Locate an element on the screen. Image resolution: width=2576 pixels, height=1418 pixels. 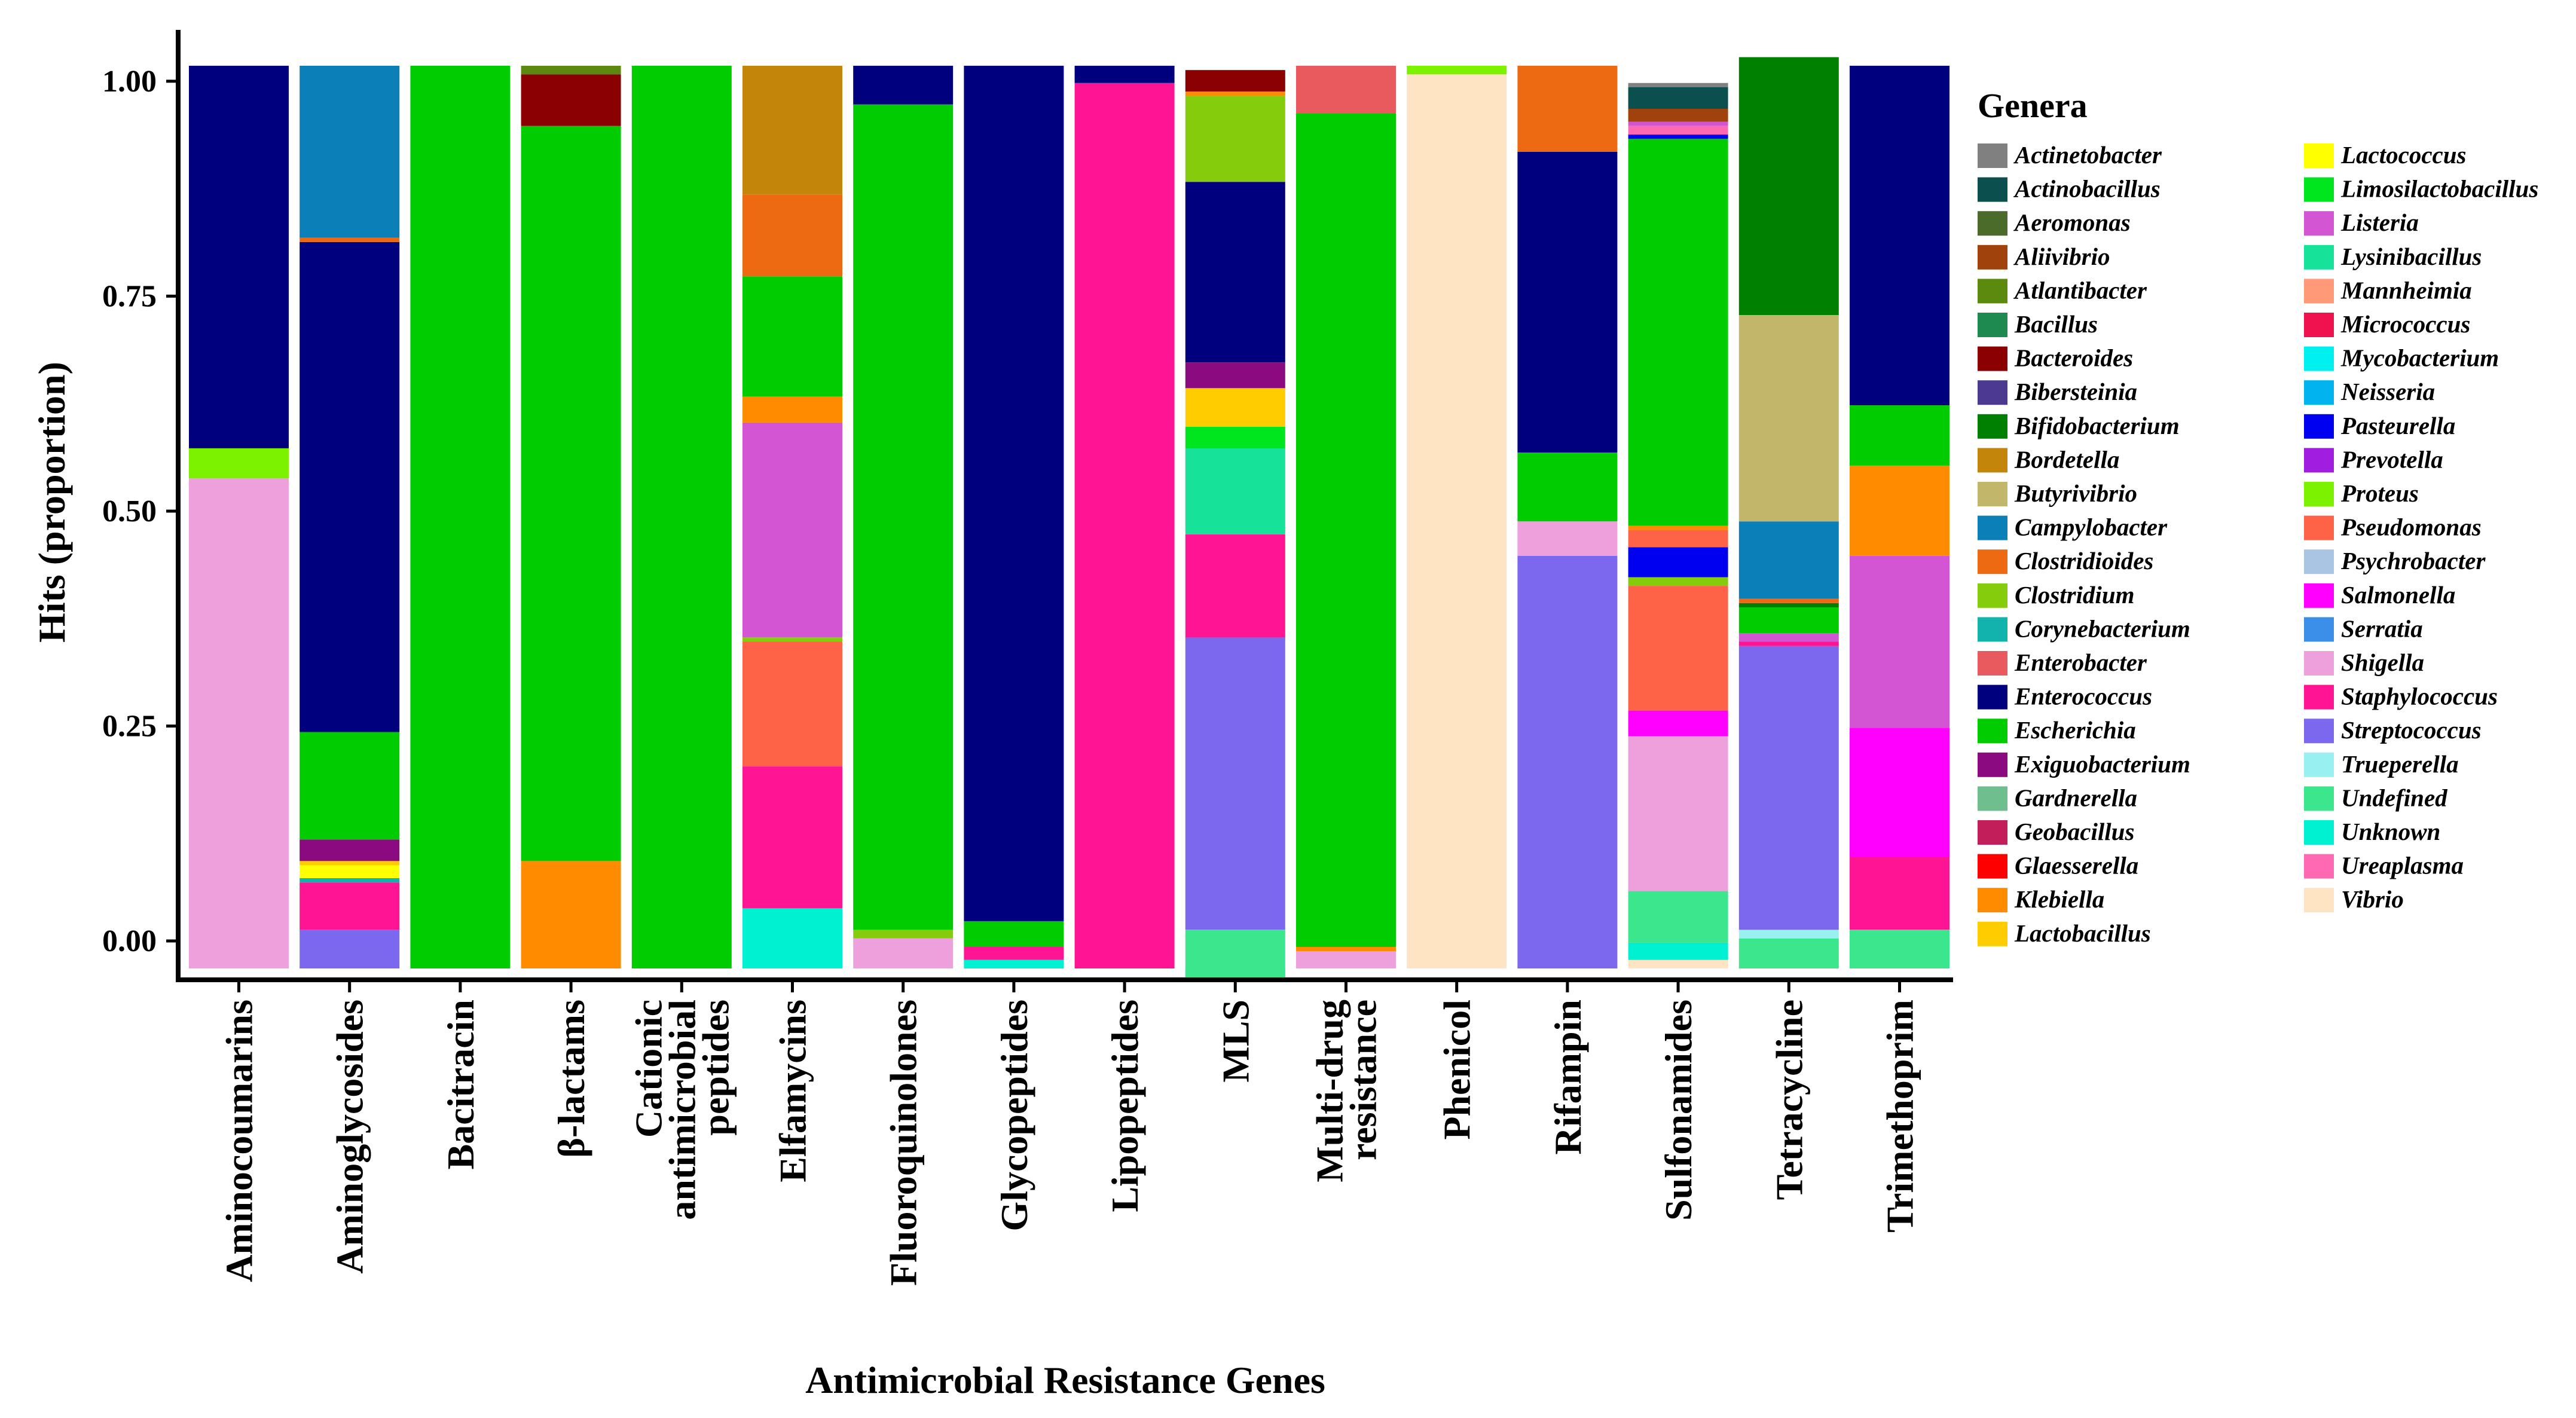
legend-item: Unknown is located at coordinates (2372, 831).